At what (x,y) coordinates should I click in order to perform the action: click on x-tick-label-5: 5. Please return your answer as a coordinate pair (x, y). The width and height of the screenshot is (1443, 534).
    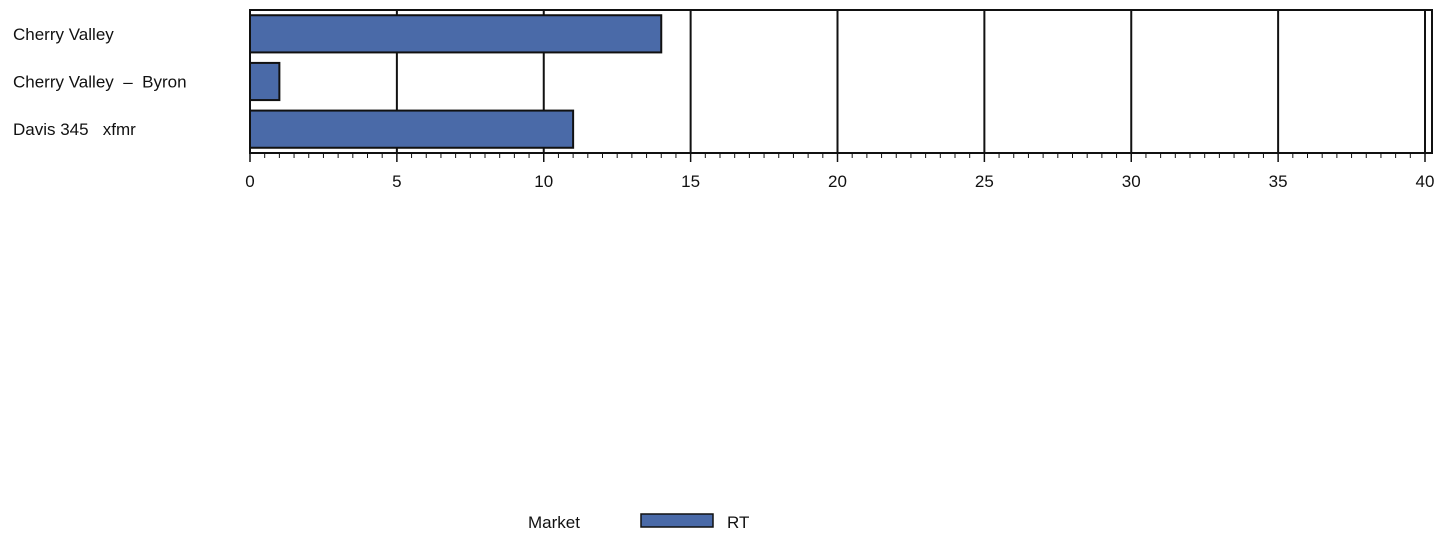
    Looking at the image, I should click on (396, 181).